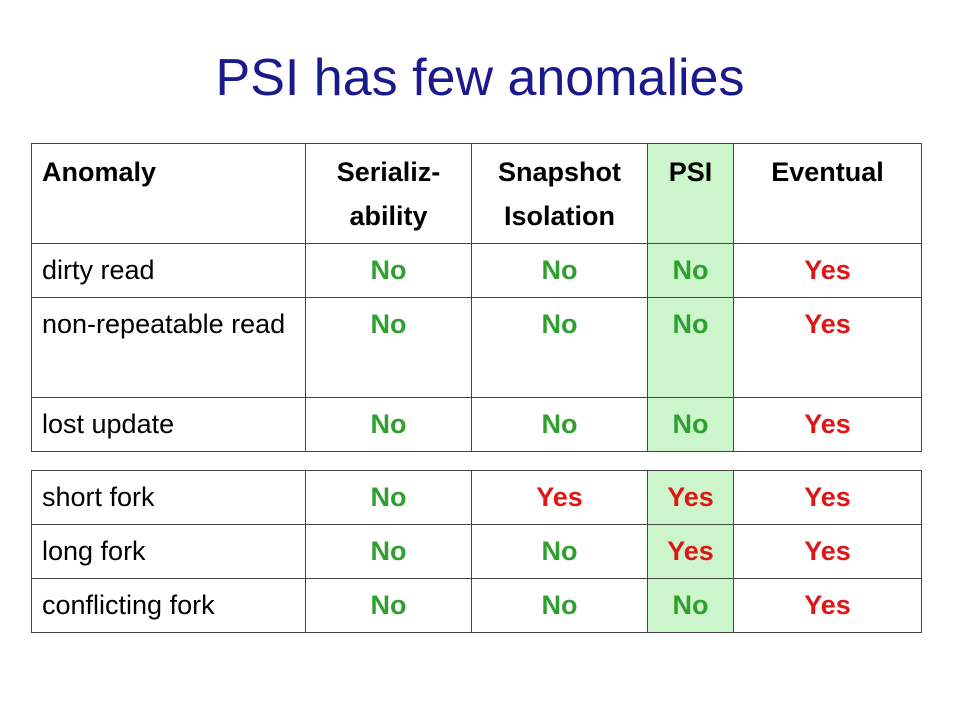 The height and width of the screenshot is (720, 960). I want to click on value-snapshot: Yes, so click(559, 497).